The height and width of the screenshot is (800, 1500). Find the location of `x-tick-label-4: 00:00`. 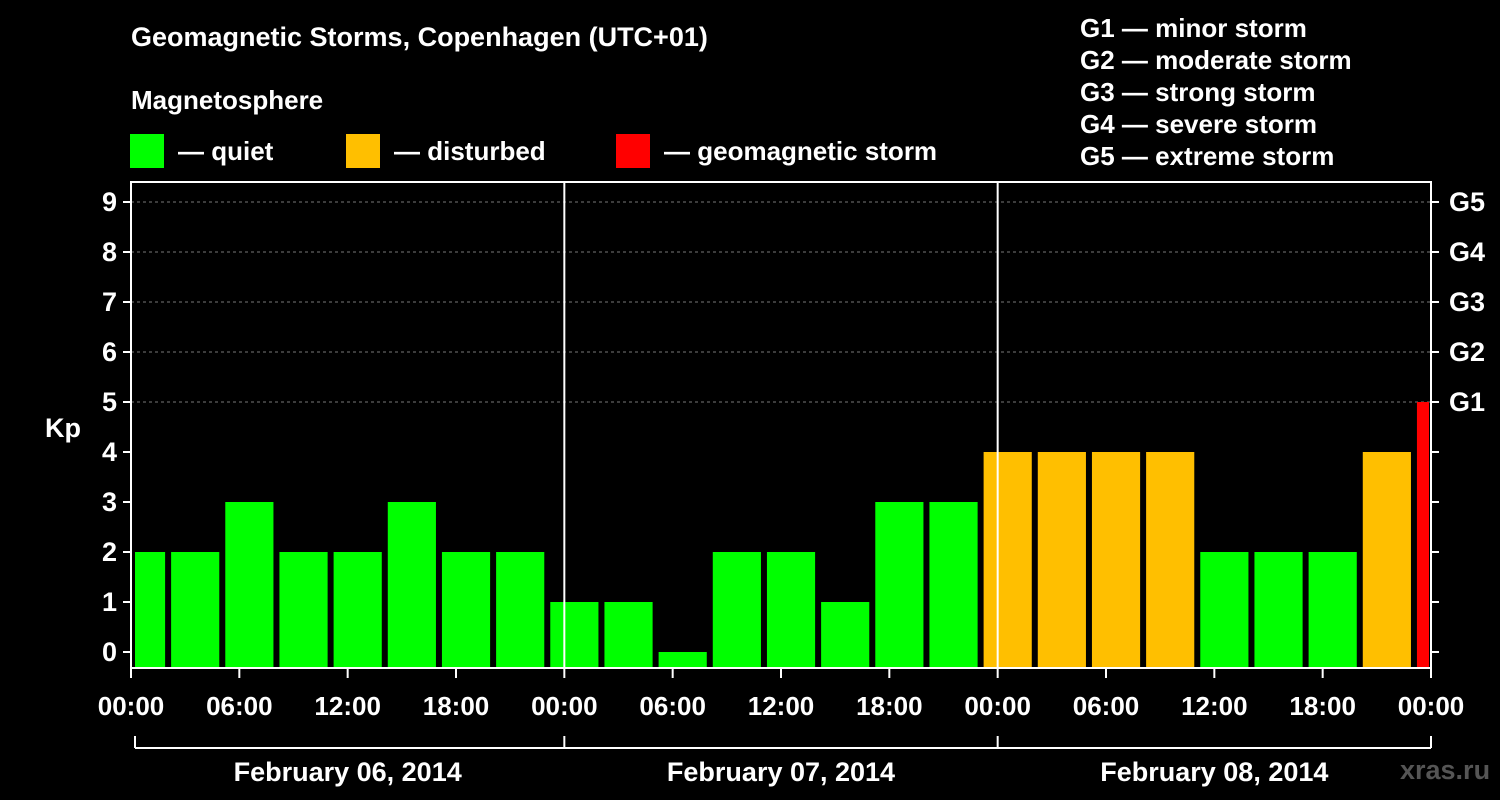

x-tick-label-4: 00:00 is located at coordinates (564, 706).